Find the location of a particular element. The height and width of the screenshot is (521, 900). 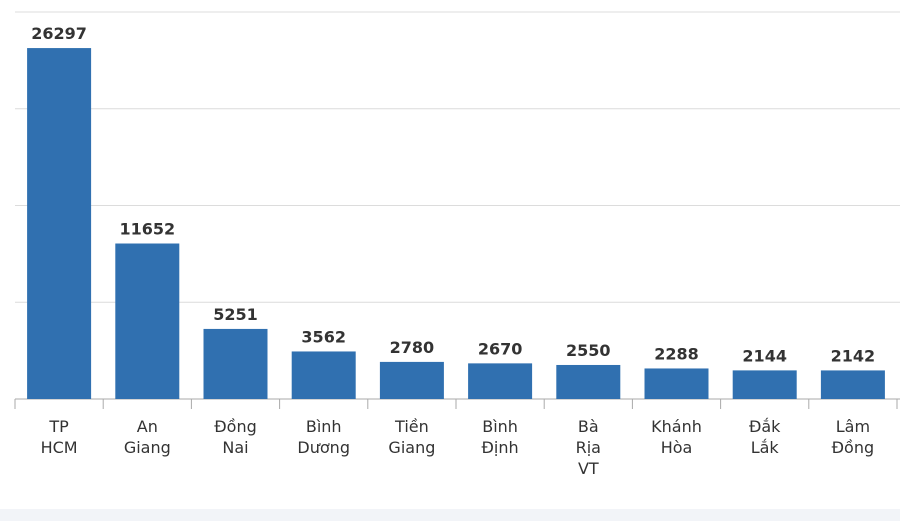

x-tick-label: Đắk Lắk is located at coordinates (765, 437).